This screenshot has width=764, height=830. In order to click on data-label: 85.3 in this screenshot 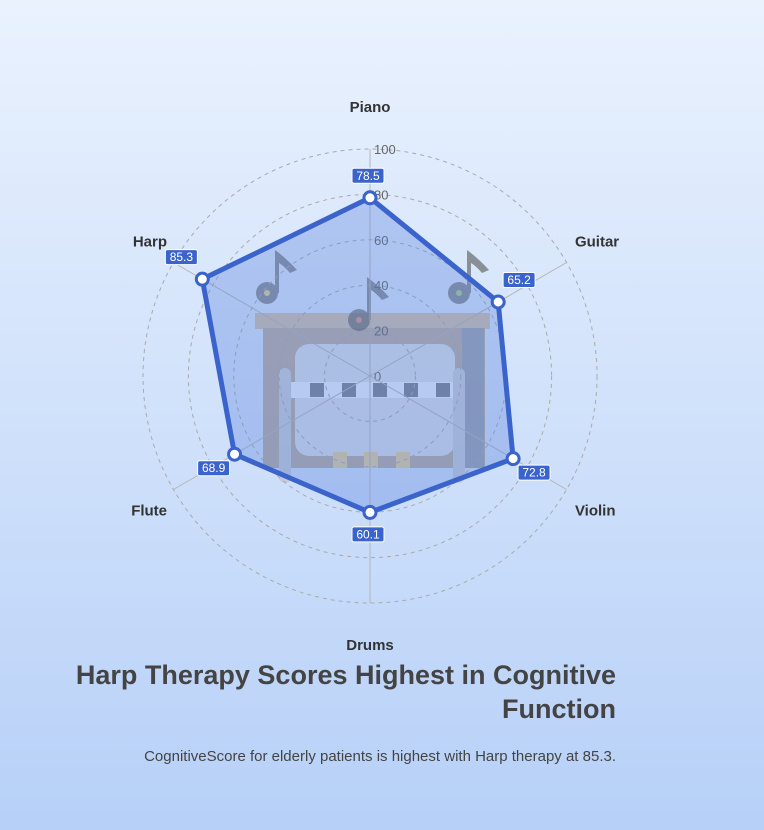, I will do `click(182, 257)`.